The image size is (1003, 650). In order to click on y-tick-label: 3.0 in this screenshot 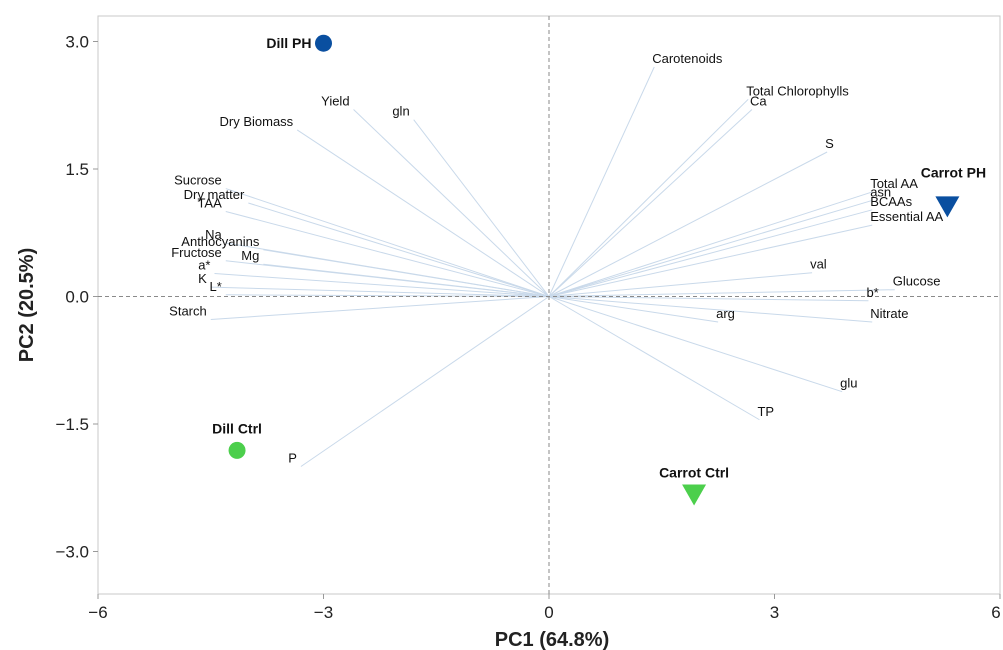, I will do `click(77, 42)`.